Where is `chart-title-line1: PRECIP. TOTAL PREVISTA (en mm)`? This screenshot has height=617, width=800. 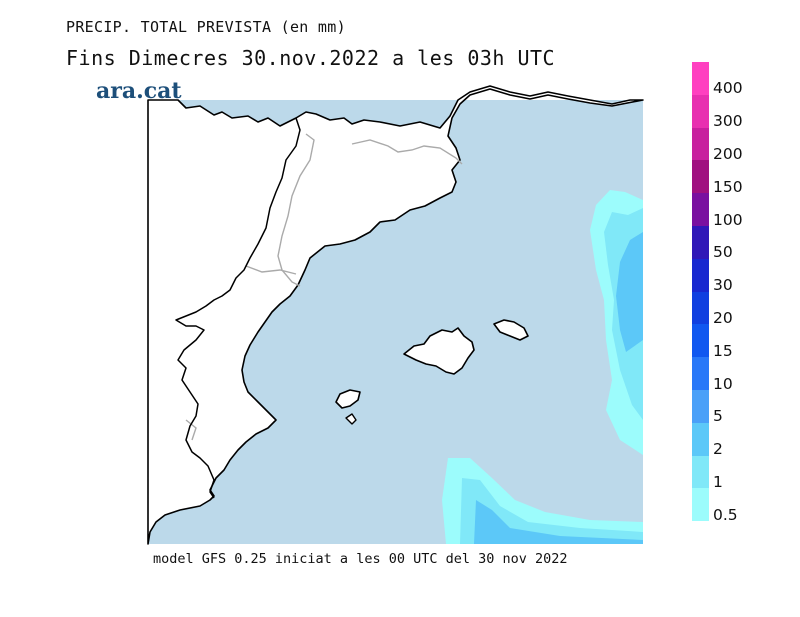 chart-title-line1: PRECIP. TOTAL PREVISTA (en mm) is located at coordinates (206, 27).